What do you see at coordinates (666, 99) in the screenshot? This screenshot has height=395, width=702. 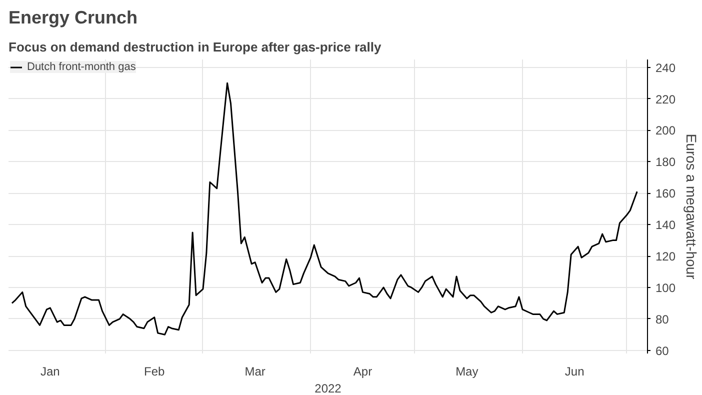 I see `y-tick-label: 220` at bounding box center [666, 99].